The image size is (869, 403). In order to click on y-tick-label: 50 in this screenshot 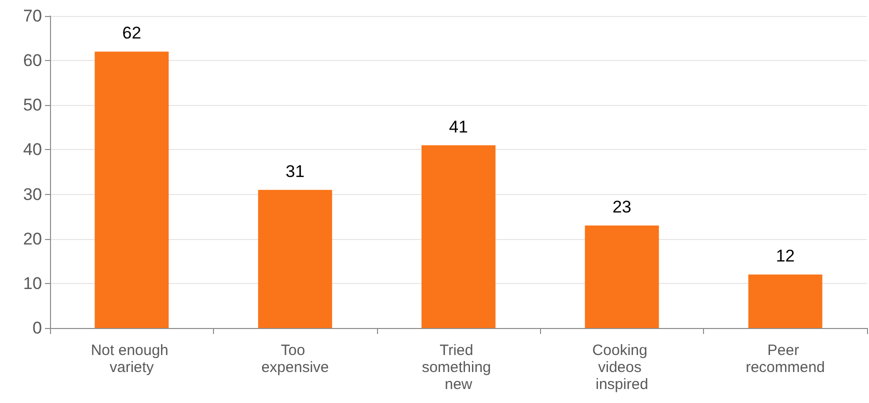, I will do `click(32, 105)`.